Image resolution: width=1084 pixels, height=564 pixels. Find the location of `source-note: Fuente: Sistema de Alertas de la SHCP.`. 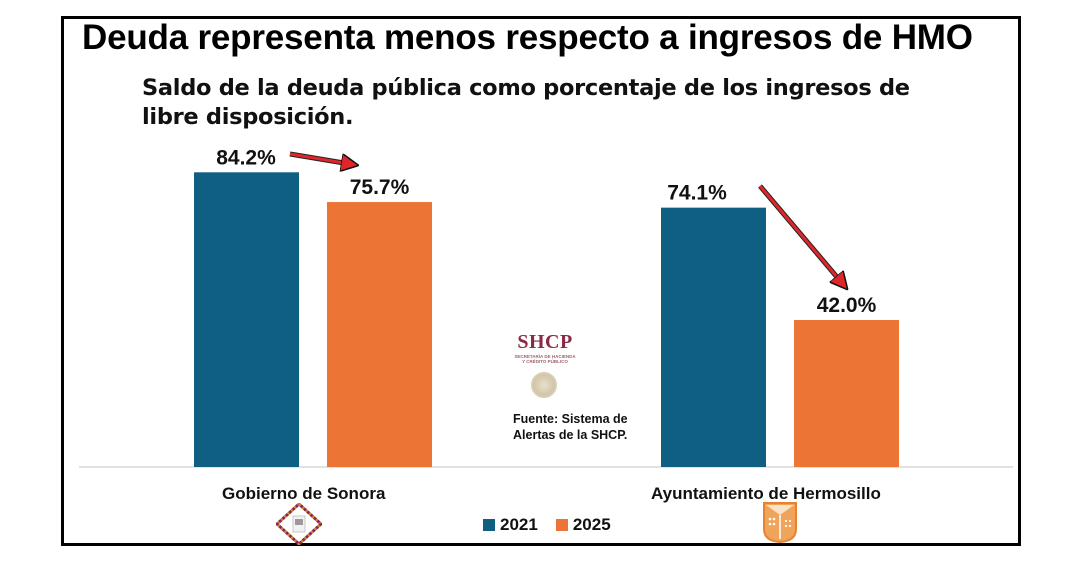

source-note: Fuente: Sistema de Alertas de la SHCP. is located at coordinates (570, 427).